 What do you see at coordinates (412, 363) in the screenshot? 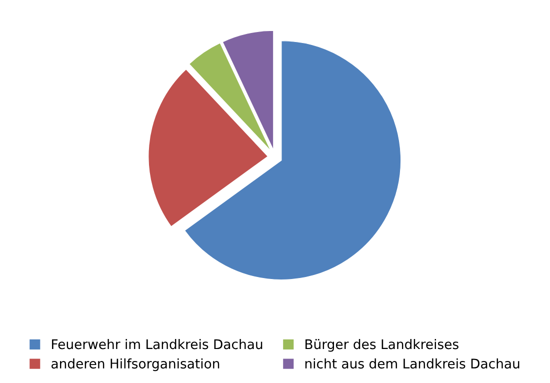
I see `legend-label: nicht aus dem Landkreis Dachau` at bounding box center [412, 363].